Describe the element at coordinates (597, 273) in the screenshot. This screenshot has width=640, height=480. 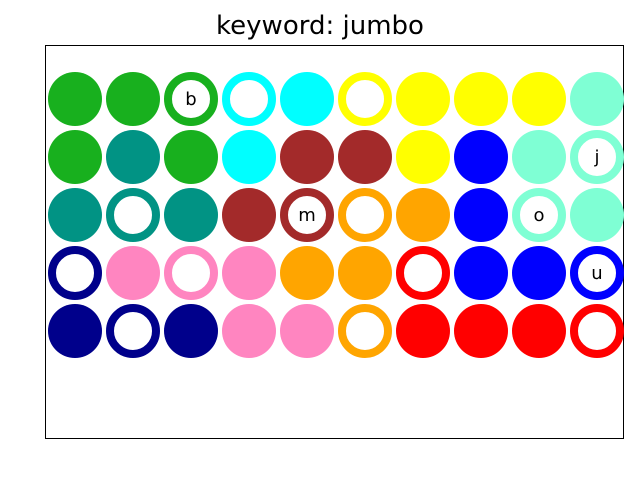
I see `ring-cell: u` at that location.